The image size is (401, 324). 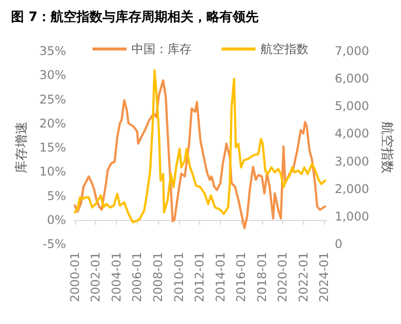 I want to click on x-tick-label: 2012-01, so click(x=199, y=277).